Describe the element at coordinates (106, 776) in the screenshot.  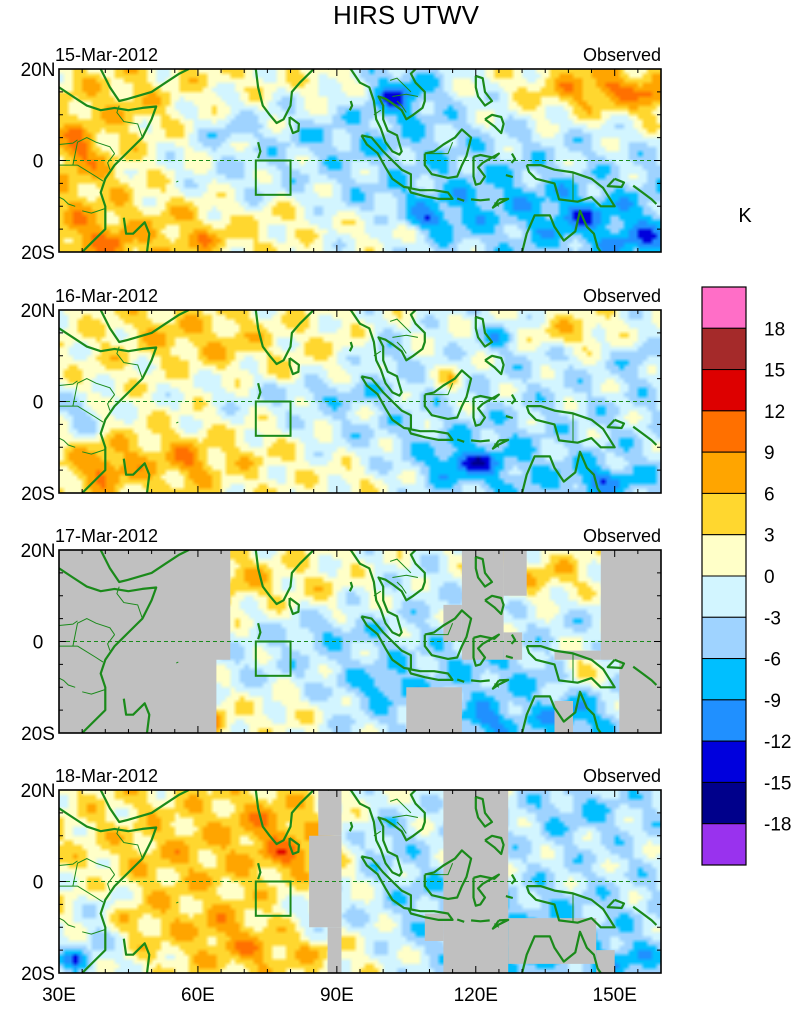
I see `panel-date: 18-Mar-2012` at that location.